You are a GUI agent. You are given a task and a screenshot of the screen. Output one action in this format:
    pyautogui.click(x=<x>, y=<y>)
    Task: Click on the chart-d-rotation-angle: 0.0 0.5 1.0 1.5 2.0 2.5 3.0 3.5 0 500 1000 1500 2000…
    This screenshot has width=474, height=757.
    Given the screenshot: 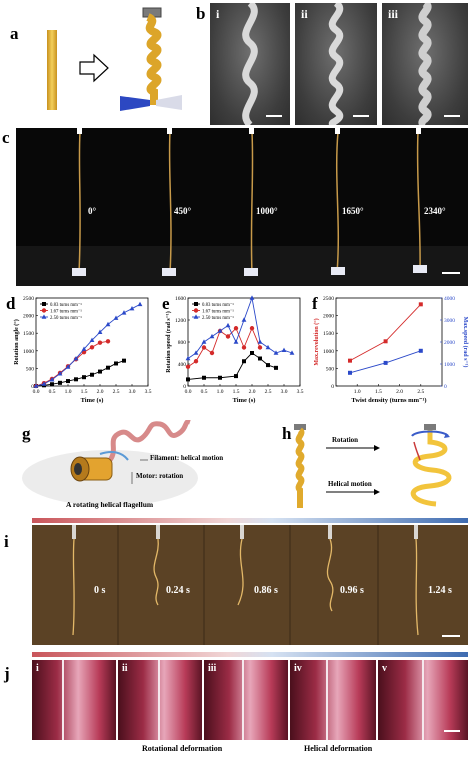 What is the action you would take?
    pyautogui.click(x=82, y=350)
    